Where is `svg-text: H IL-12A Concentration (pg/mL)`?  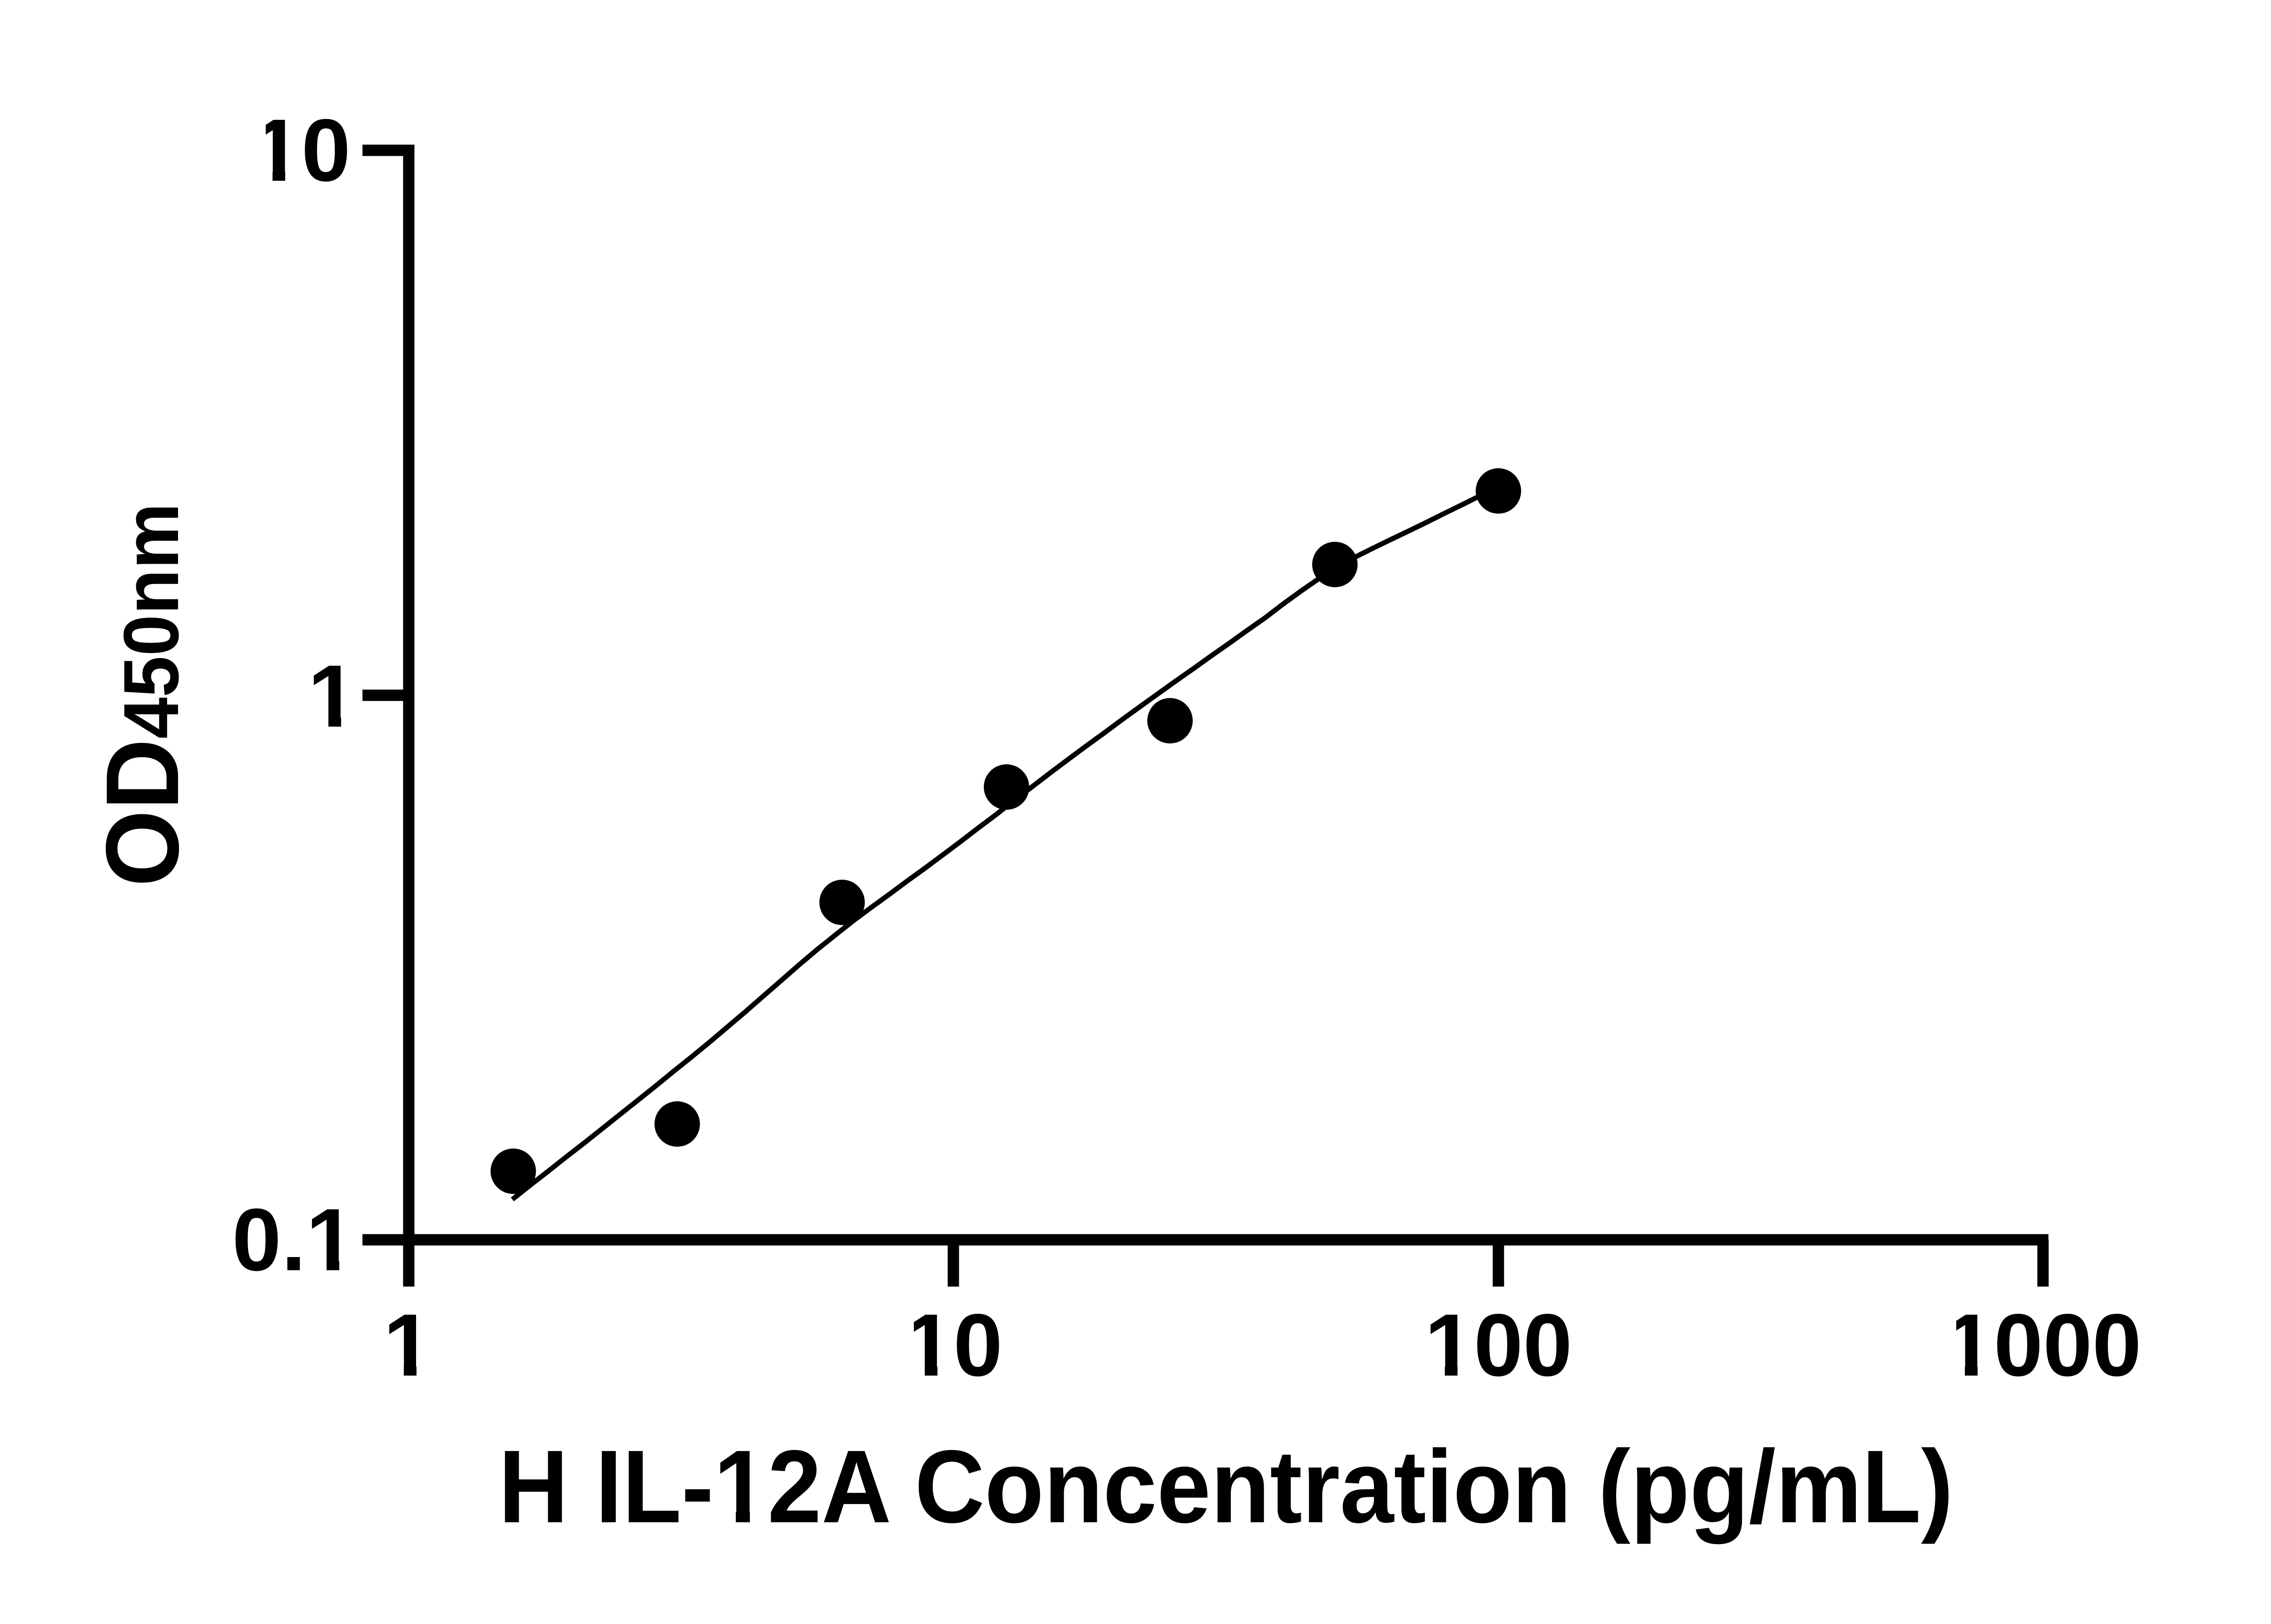 svg-text: H IL-12A Concentration (pg/mL) is located at coordinates (1226, 1487).